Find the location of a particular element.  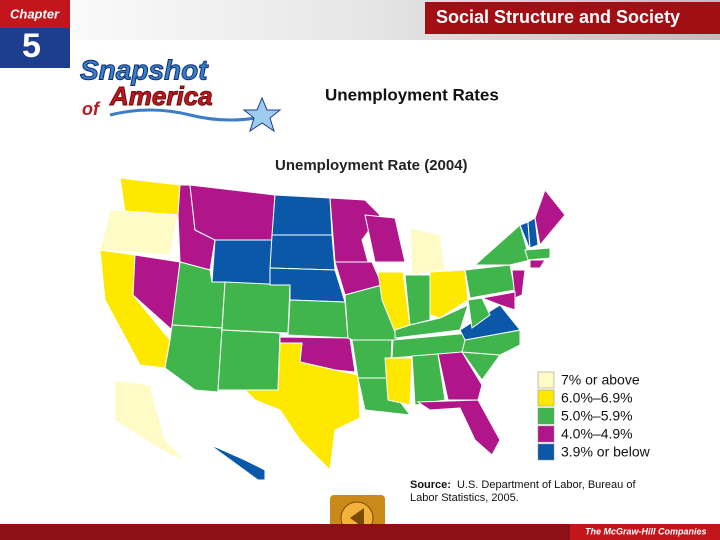

footer-logo-bg is located at coordinates (645, 532).